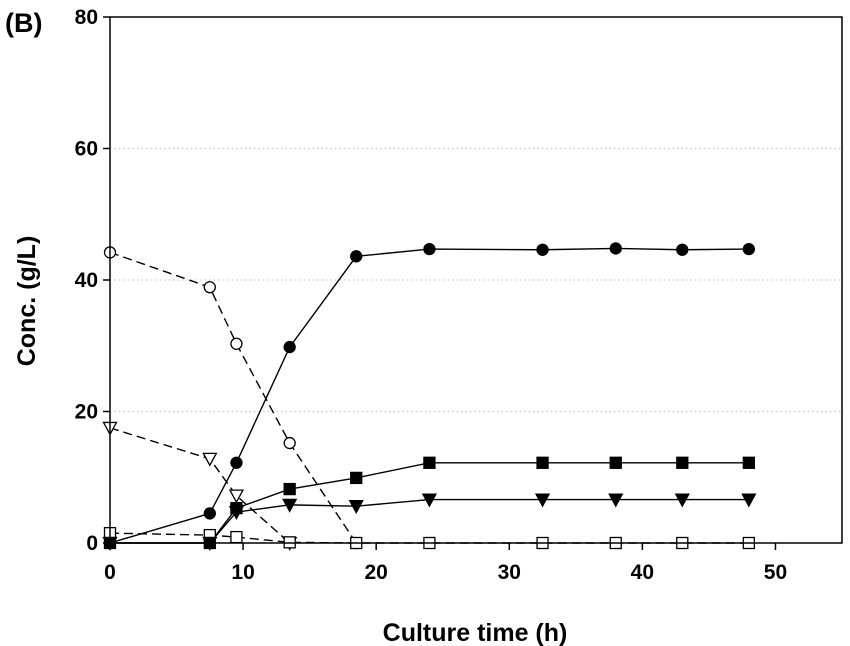 This screenshot has width=850, height=646. What do you see at coordinates (86, 412) in the screenshot?
I see `y-tick-label: 20` at bounding box center [86, 412].